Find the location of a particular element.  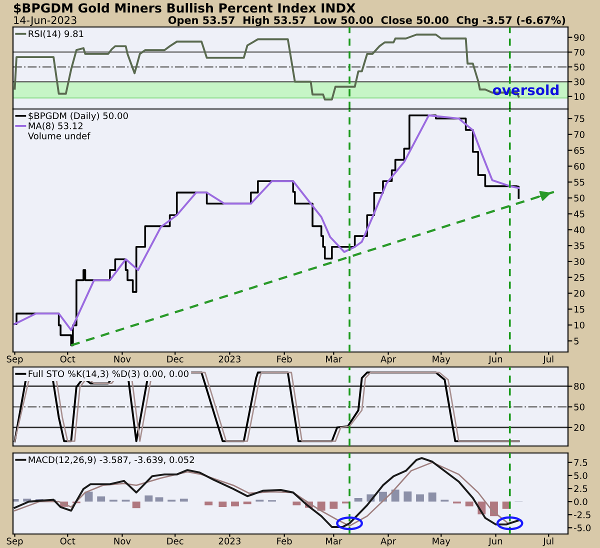

legend-label: MA(8) 53.12 is located at coordinates (55, 126).